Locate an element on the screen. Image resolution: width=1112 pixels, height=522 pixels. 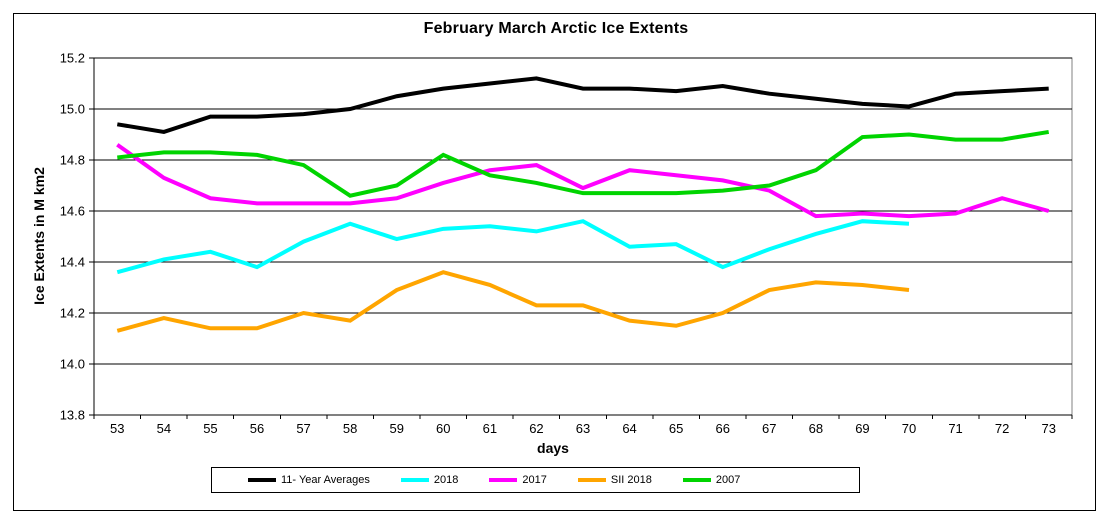
legend-swatch-11-year-averages is located at coordinates (262, 480).